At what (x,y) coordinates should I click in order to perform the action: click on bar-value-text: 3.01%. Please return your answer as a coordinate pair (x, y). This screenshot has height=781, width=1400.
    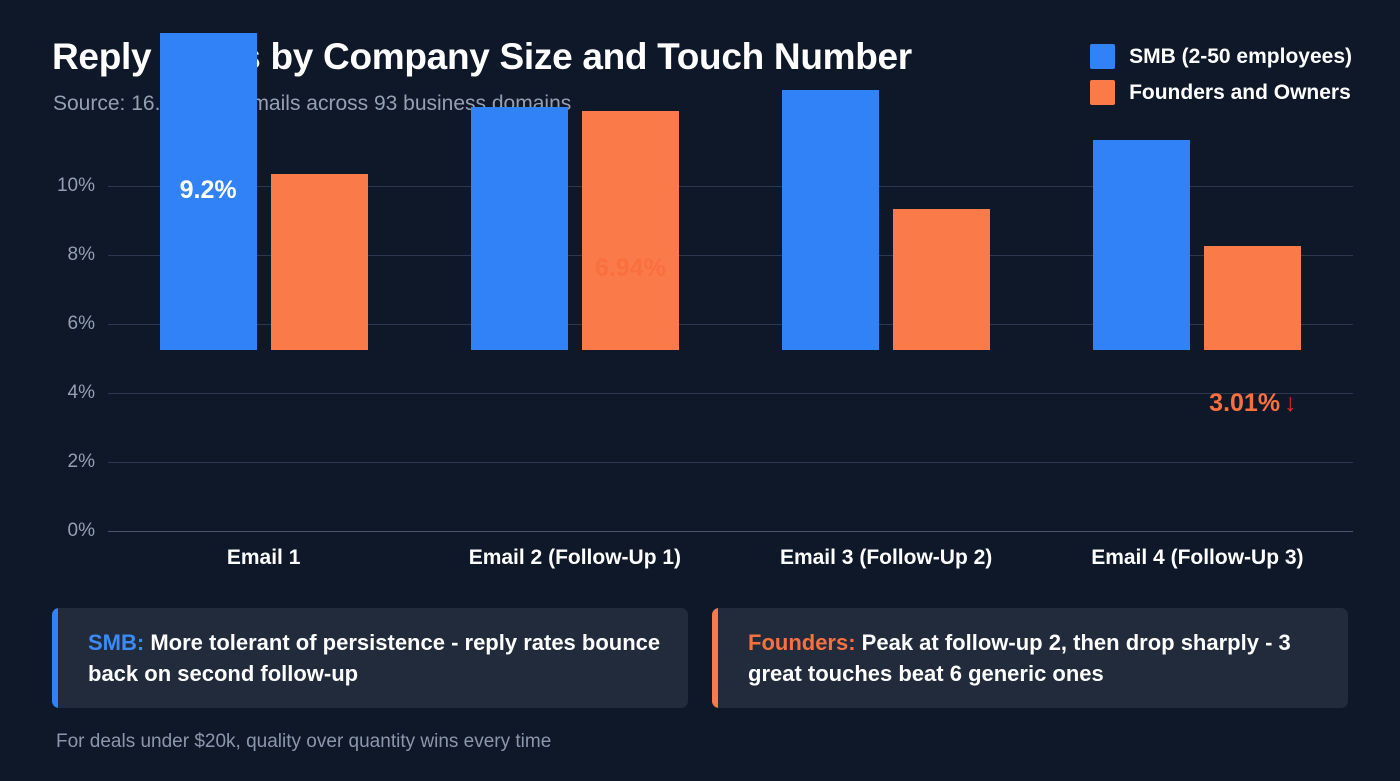
    Looking at the image, I should click on (1245, 403).